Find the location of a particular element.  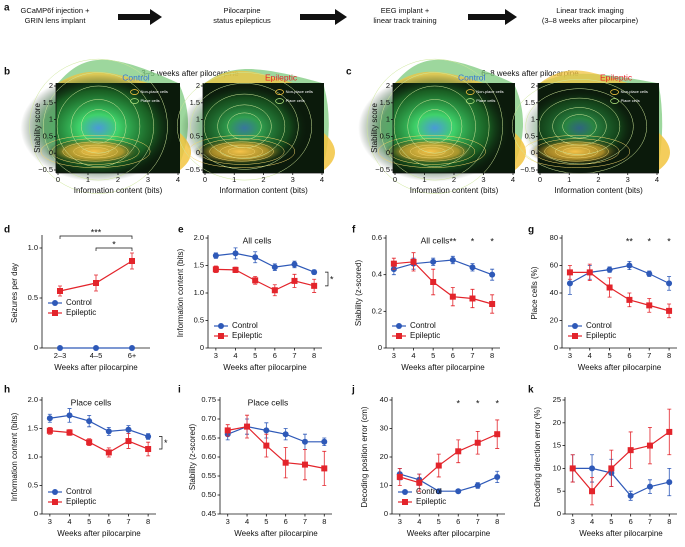

y-tick-label: 10 is located at coordinates (557, 467).